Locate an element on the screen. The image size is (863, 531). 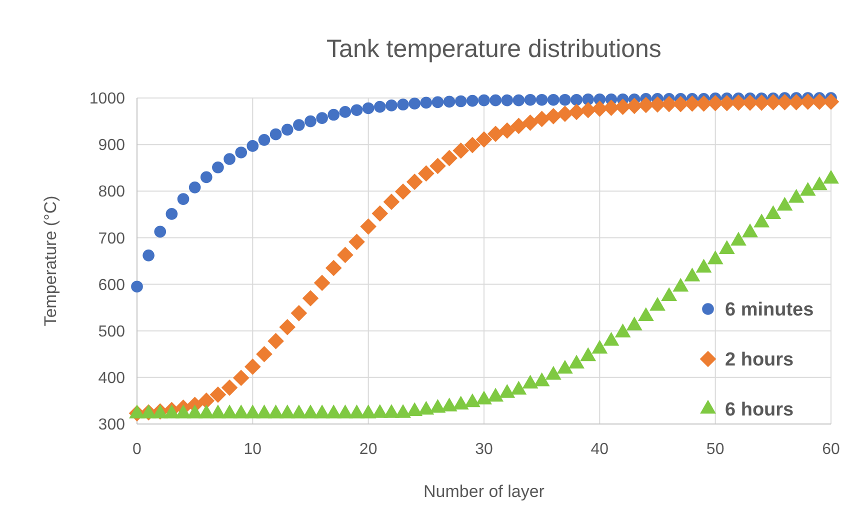
y-tick-label: 900 is located at coordinates (112, 145).